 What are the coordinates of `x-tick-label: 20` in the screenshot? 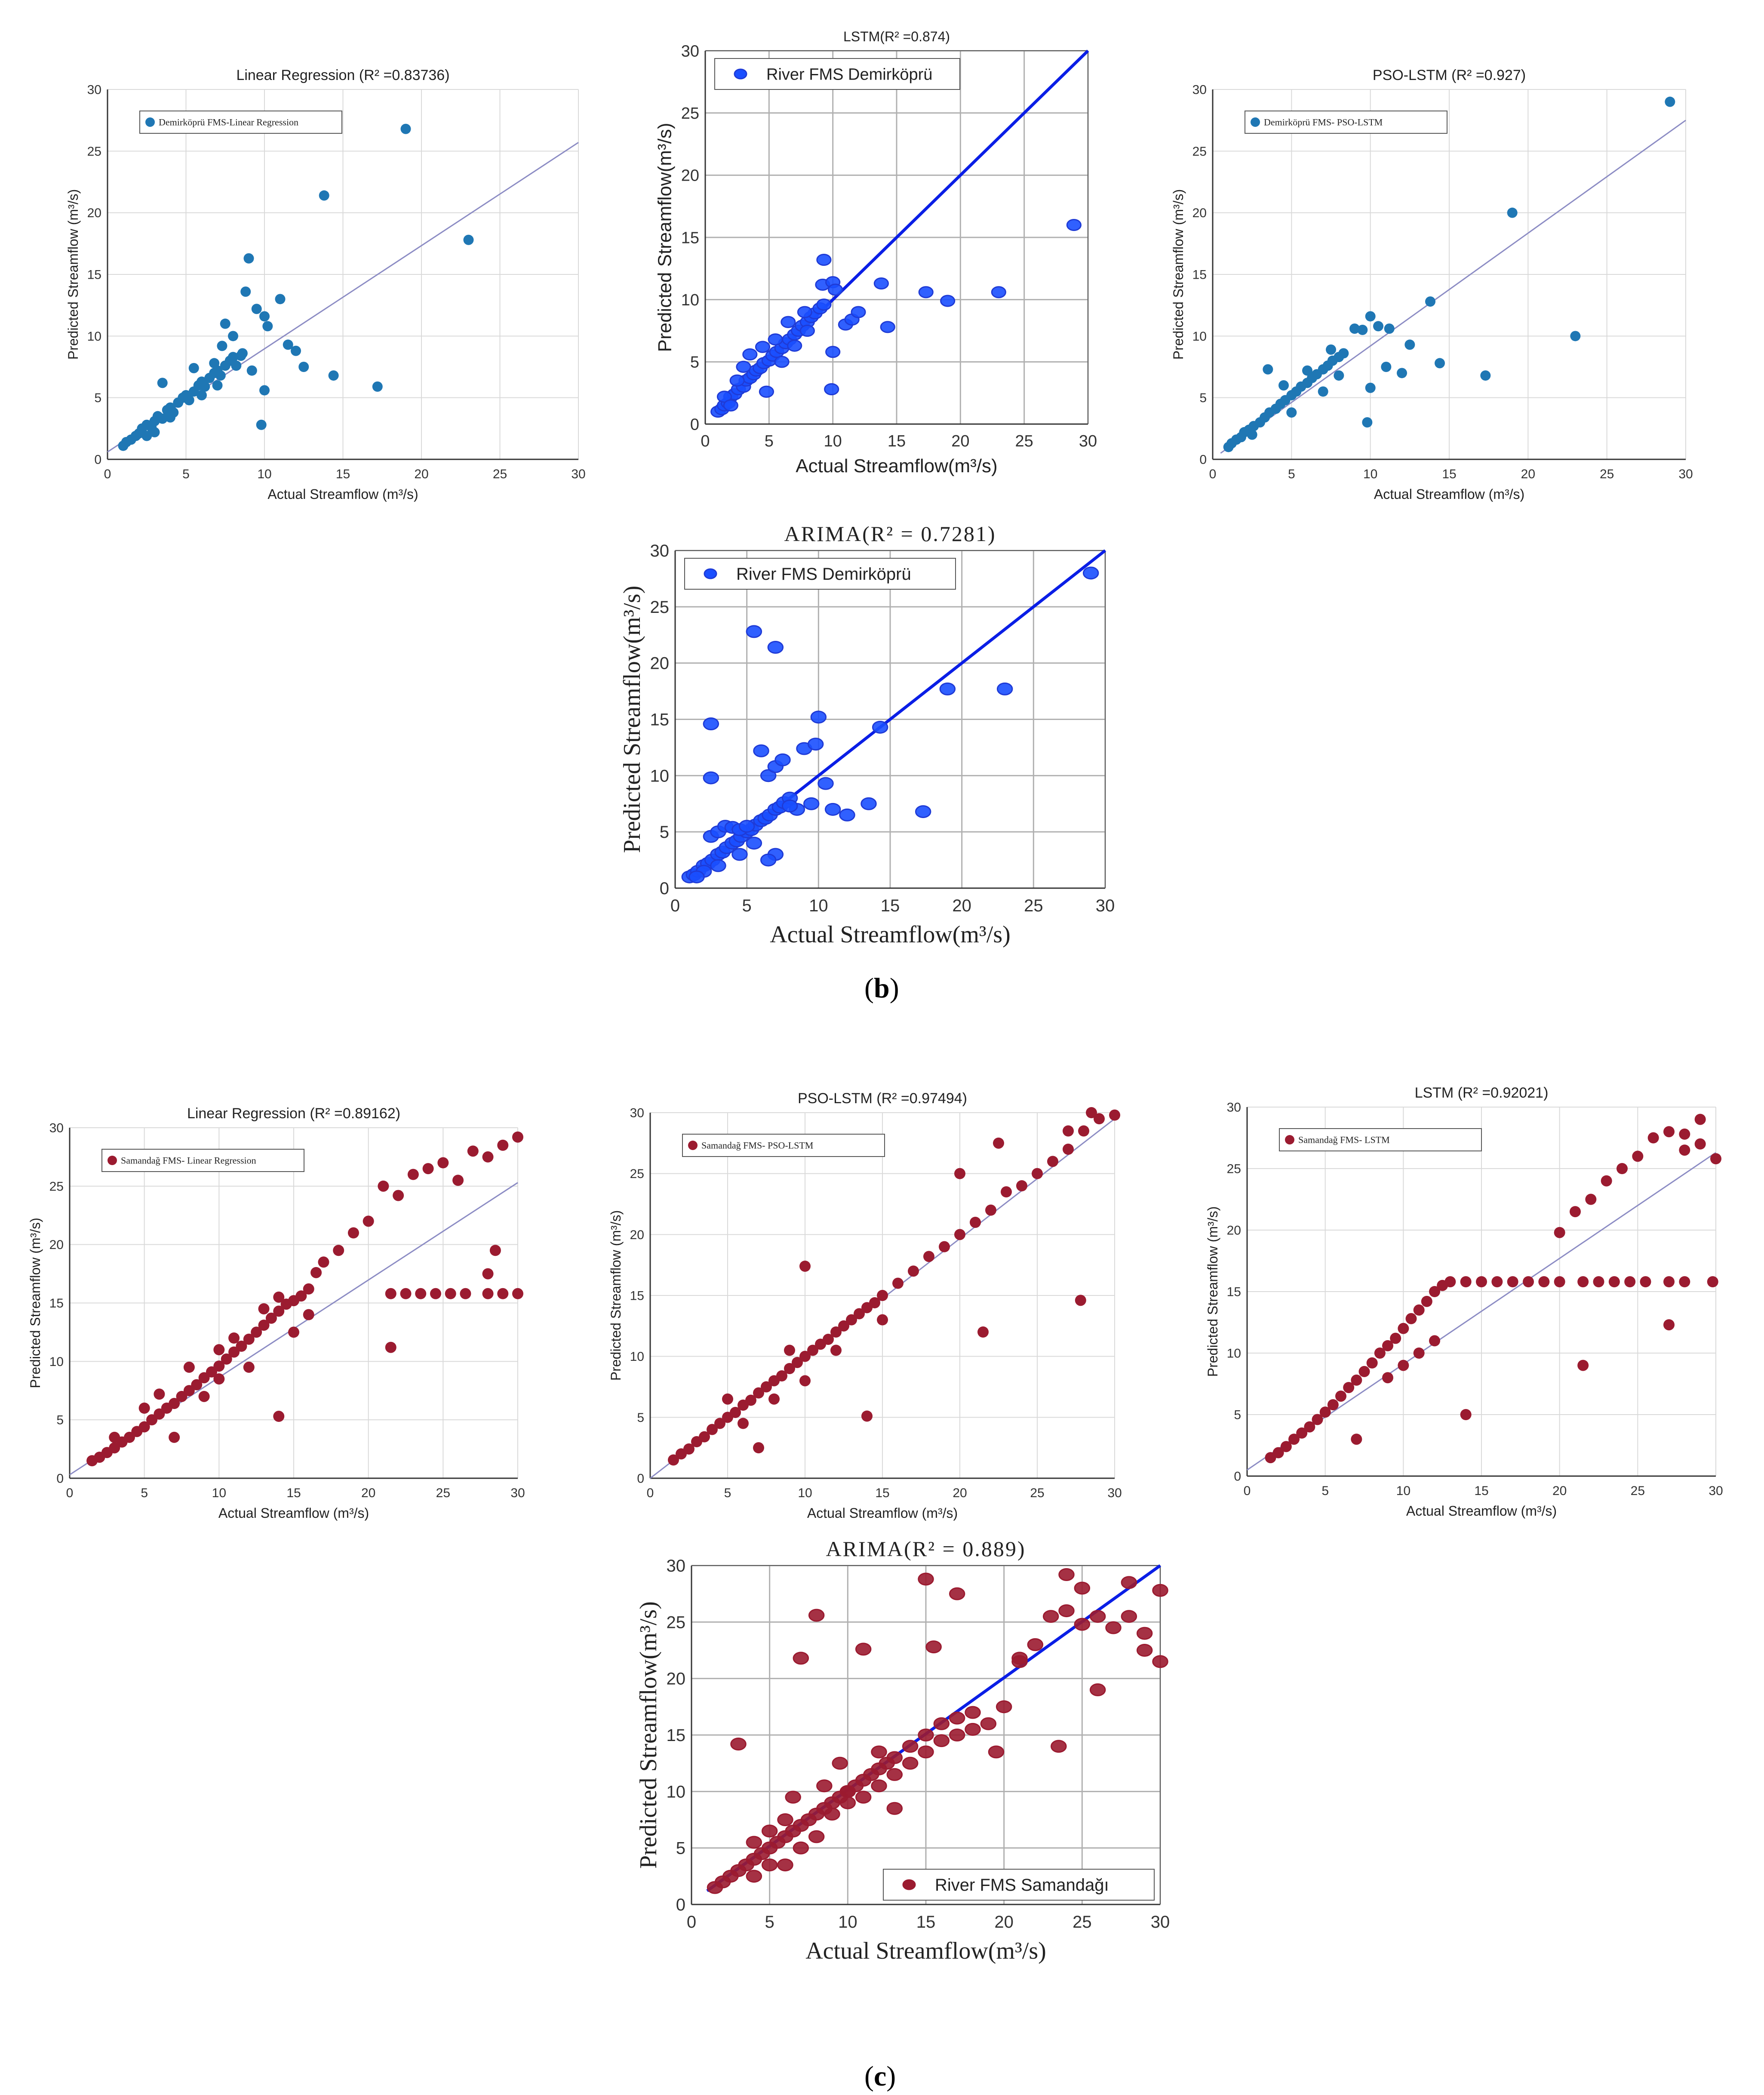 It's located at (368, 1493).